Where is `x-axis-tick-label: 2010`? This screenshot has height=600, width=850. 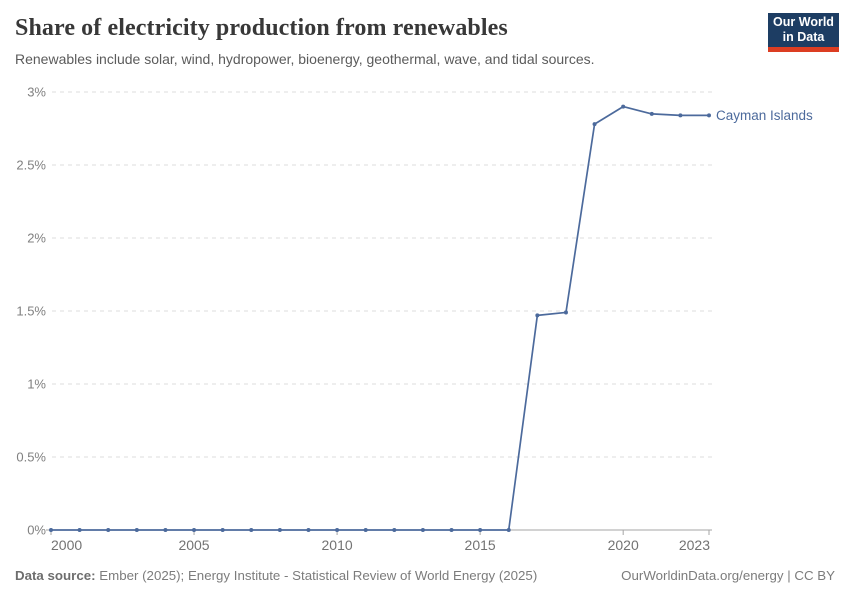 x-axis-tick-label: 2010 is located at coordinates (337, 545).